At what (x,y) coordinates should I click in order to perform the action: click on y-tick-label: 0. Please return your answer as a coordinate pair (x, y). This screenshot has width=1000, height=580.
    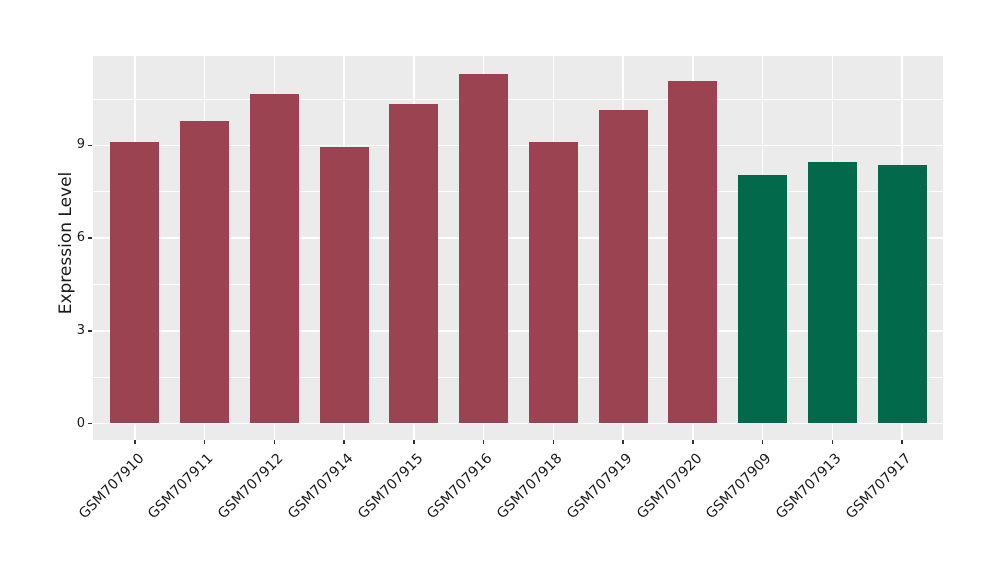
    Looking at the image, I should click on (80, 423).